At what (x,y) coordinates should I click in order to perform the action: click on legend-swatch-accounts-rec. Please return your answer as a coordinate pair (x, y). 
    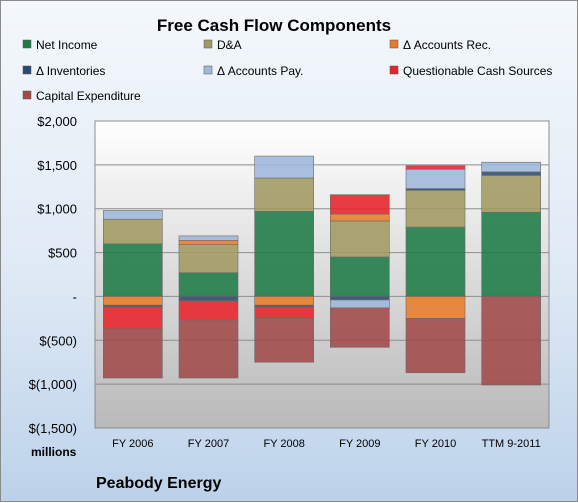
    Looking at the image, I should click on (394, 44).